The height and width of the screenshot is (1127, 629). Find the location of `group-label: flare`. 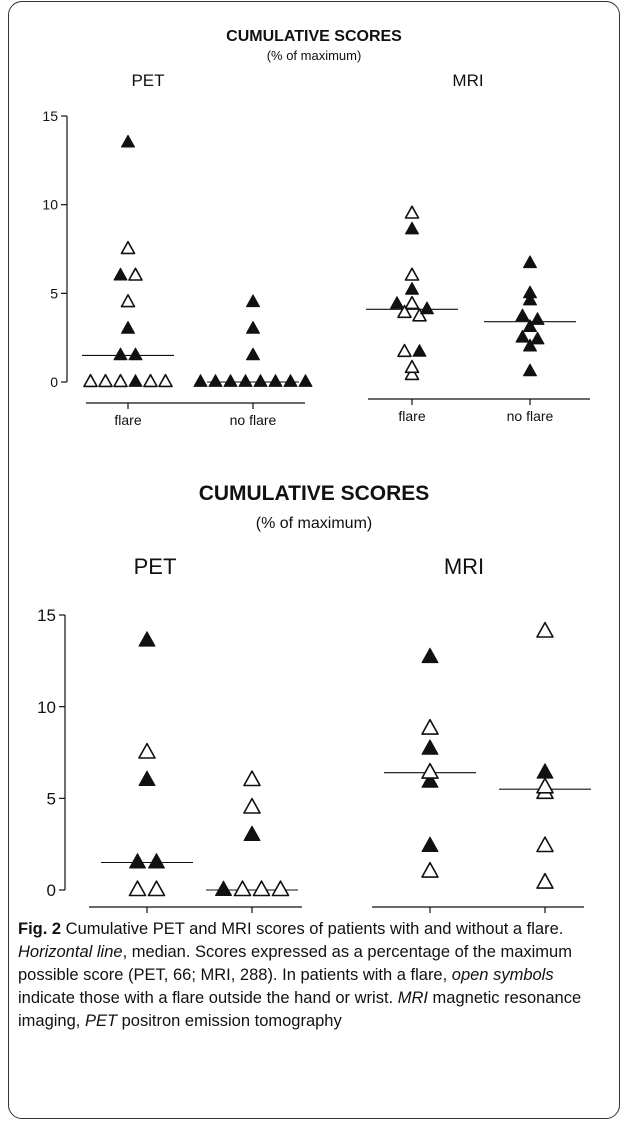

group-label: flare is located at coordinates (127, 420).